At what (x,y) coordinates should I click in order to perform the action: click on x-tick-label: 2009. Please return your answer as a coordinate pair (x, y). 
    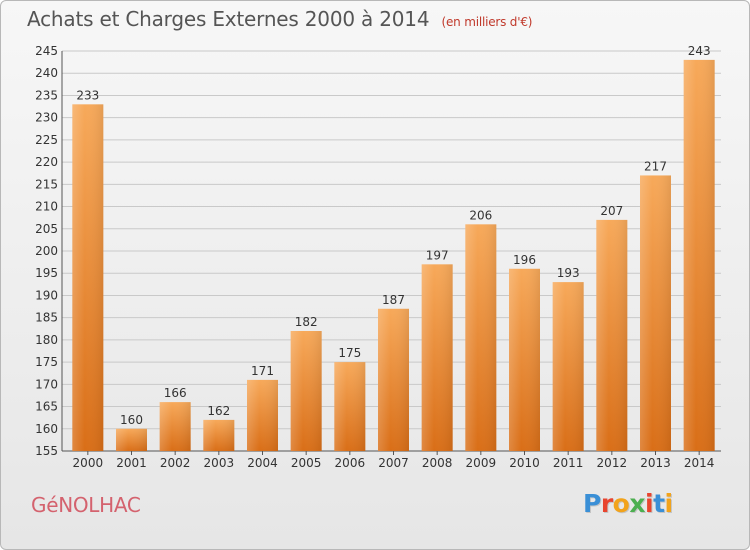
    Looking at the image, I should click on (481, 463).